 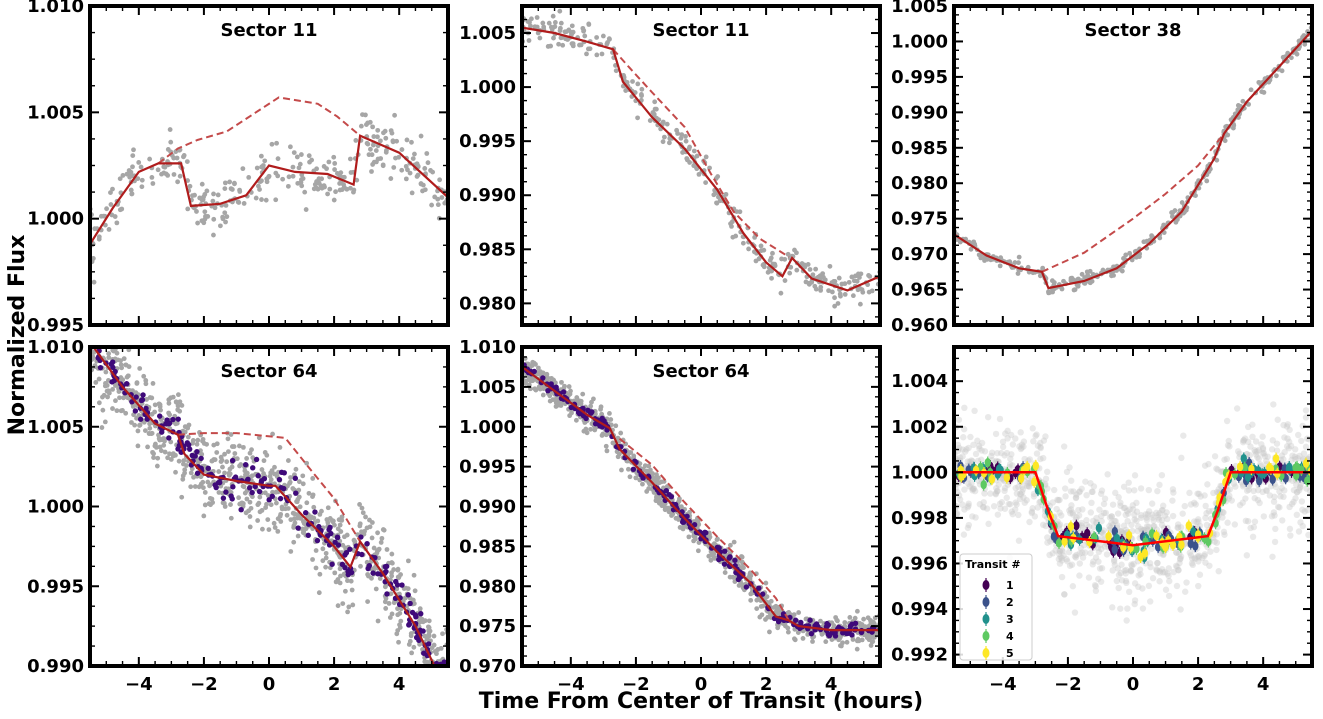 What do you see at coordinates (1133, 160) in the screenshot?
I see `plot-area` at bounding box center [1133, 160].